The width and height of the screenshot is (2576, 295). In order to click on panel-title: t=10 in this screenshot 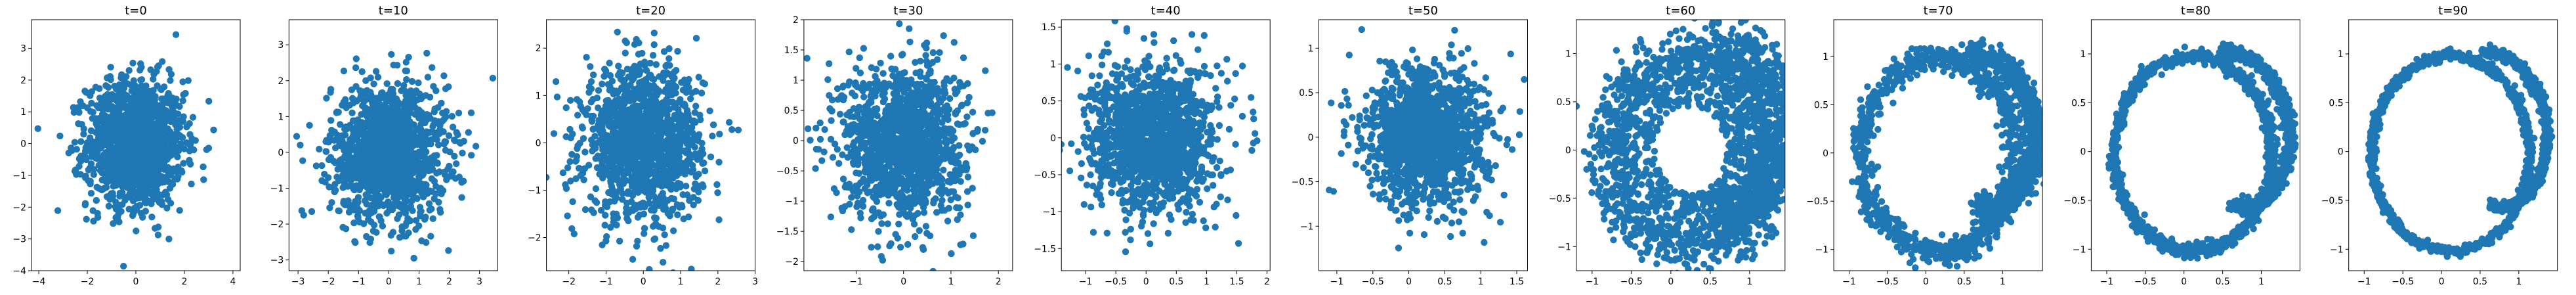, I will do `click(393, 11)`.